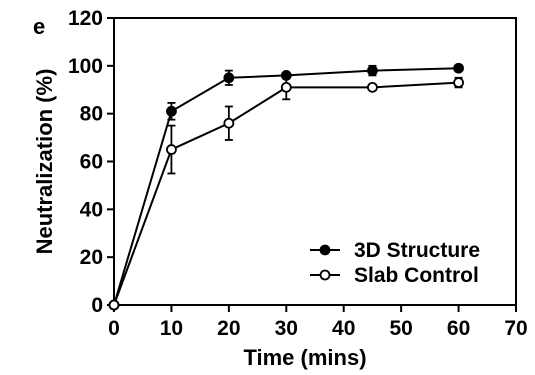 This screenshot has height=375, width=535. I want to click on y-tick-label: 20, so click(91, 257).